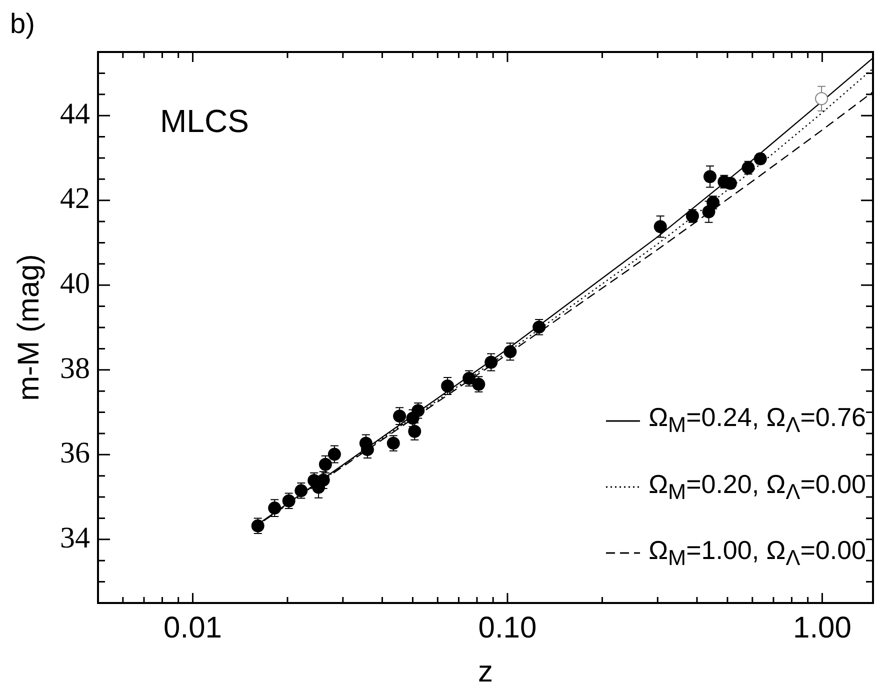 This screenshot has height=699, width=888. Describe the element at coordinates (75, 537) in the screenshot. I see `y-tick-label: 34` at that location.